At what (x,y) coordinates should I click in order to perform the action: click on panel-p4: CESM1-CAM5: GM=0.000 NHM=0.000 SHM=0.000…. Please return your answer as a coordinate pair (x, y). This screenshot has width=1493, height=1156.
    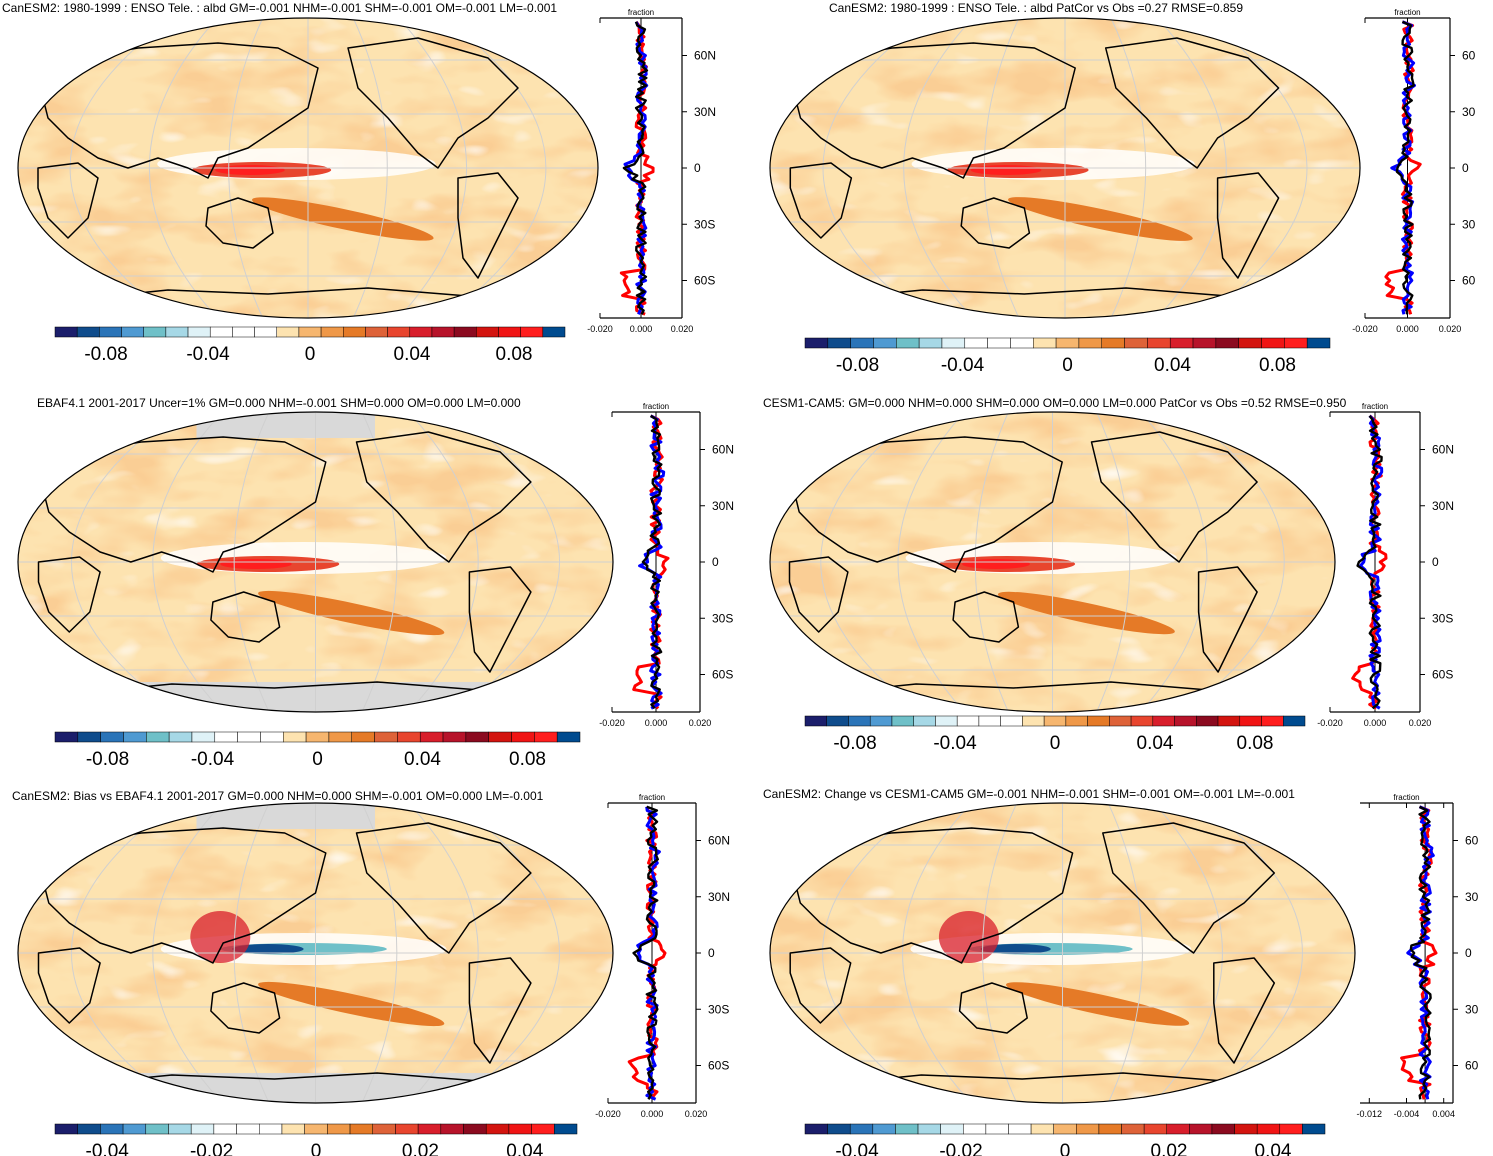
    Looking at the image, I should click on (1108, 575).